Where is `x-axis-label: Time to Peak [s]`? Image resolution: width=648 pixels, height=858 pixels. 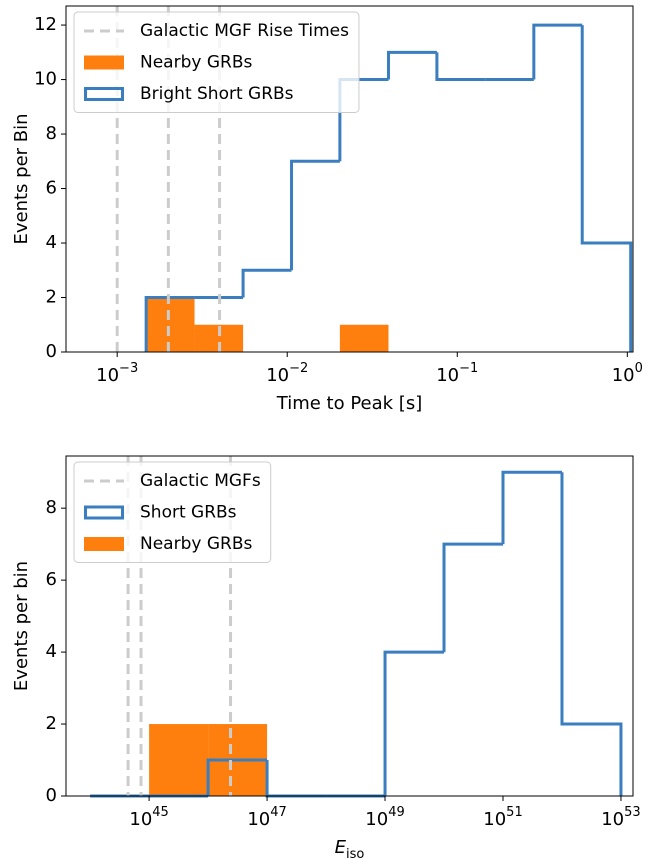
x-axis-label: Time to Peak [s] is located at coordinates (349, 403).